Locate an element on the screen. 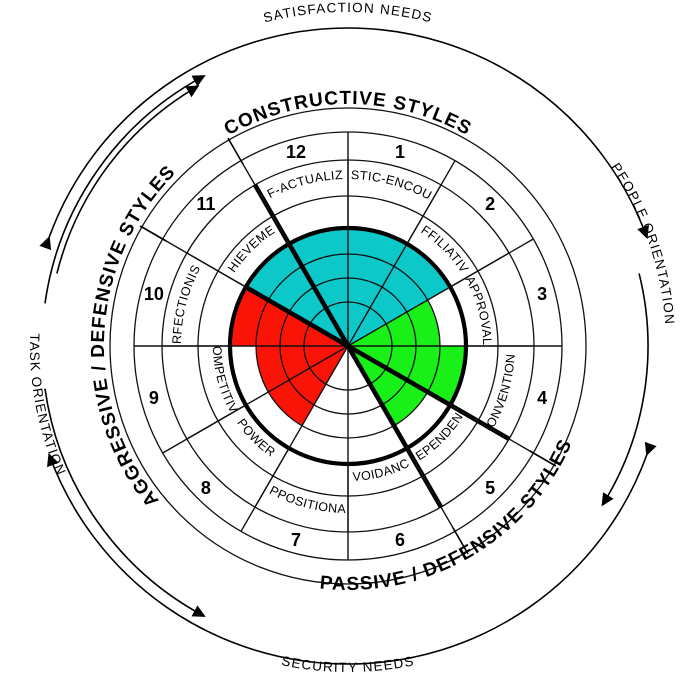  segment-number-11: 11 is located at coordinates (205, 204).